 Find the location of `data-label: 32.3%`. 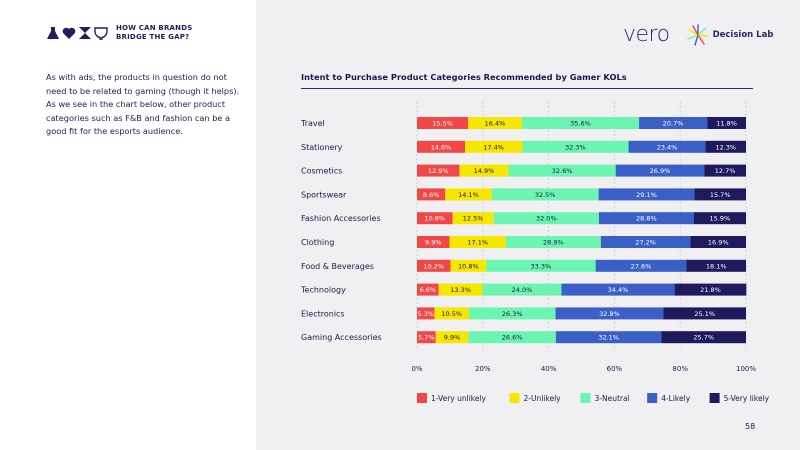

data-label: 32.3% is located at coordinates (575, 147).